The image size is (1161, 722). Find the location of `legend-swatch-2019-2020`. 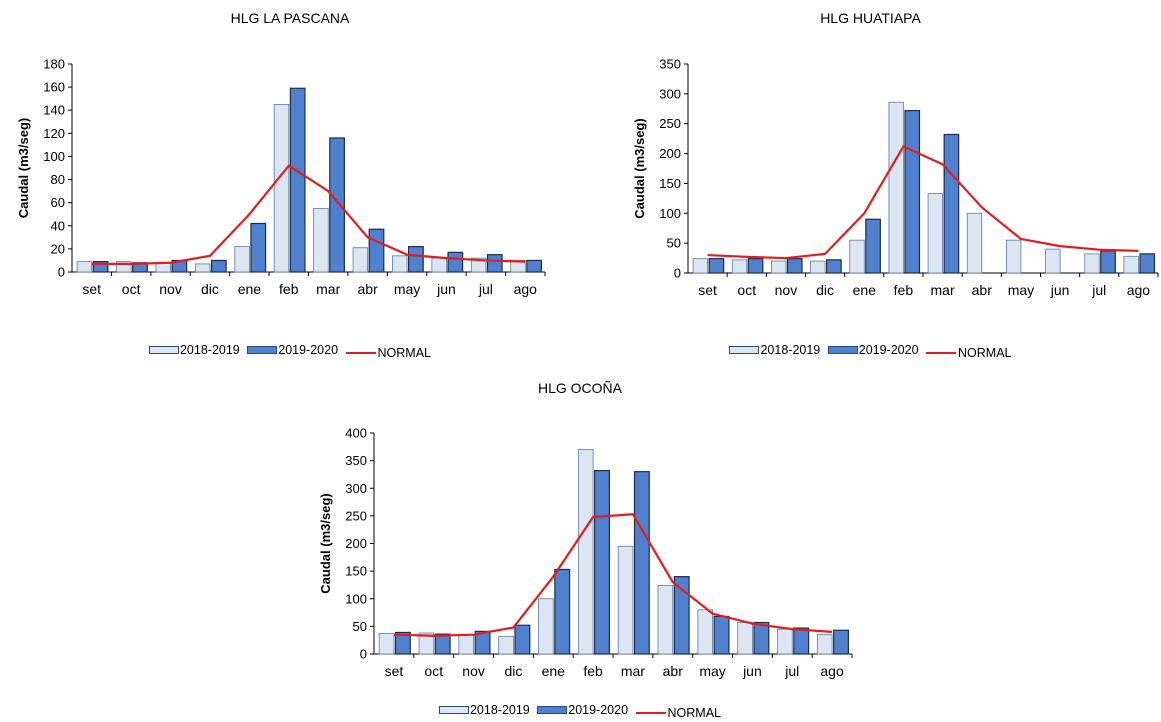

legend-swatch-2019-2020 is located at coordinates (552, 710).